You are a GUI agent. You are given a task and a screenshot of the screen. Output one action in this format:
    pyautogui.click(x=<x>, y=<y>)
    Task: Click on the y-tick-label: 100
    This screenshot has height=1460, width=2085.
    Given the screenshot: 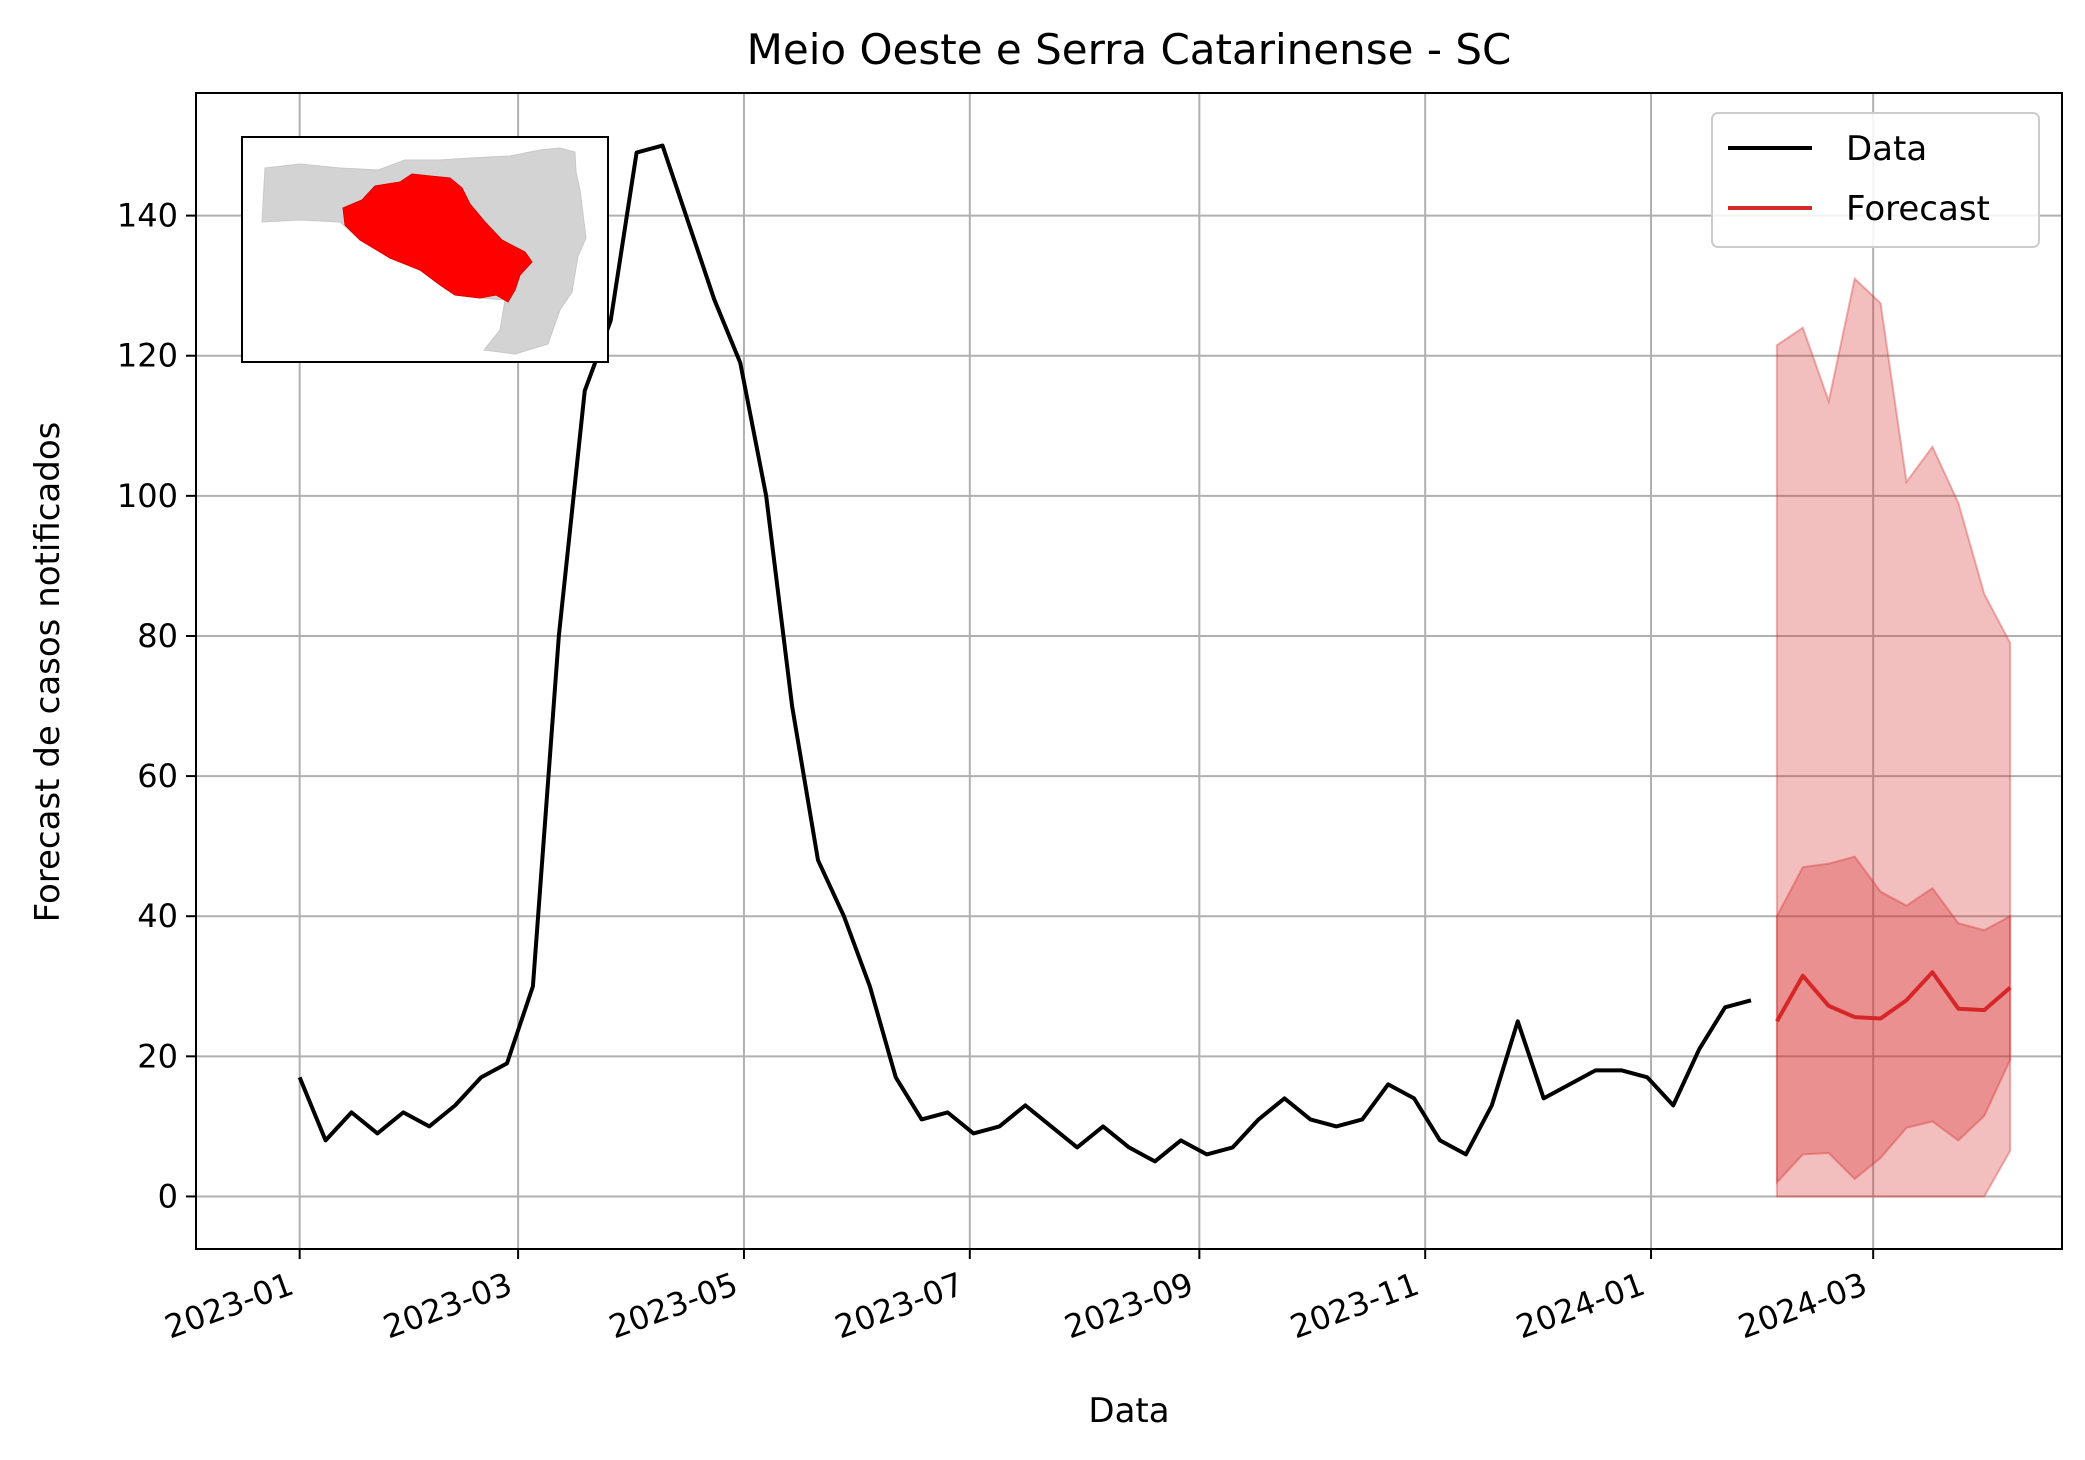 What is the action you would take?
    pyautogui.click(x=147, y=496)
    